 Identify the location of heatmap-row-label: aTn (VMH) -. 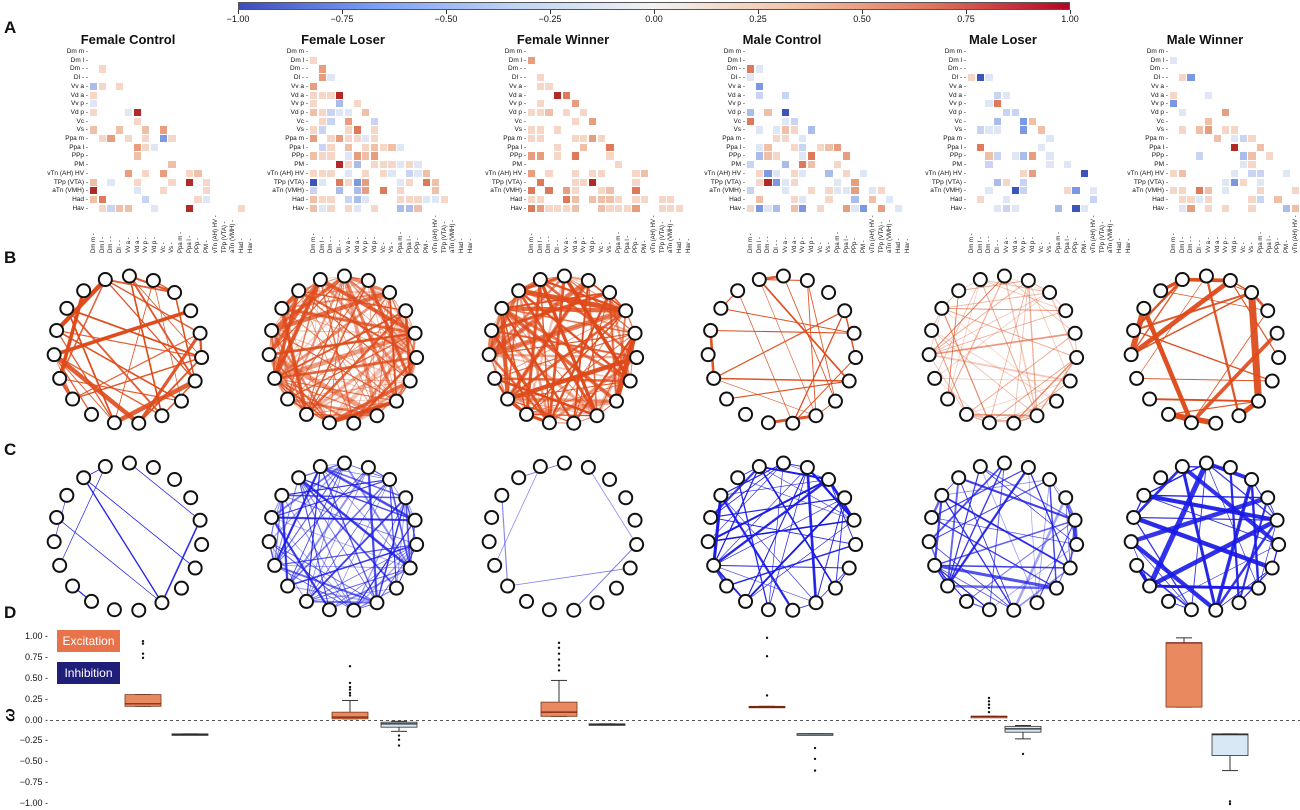
(727, 191).